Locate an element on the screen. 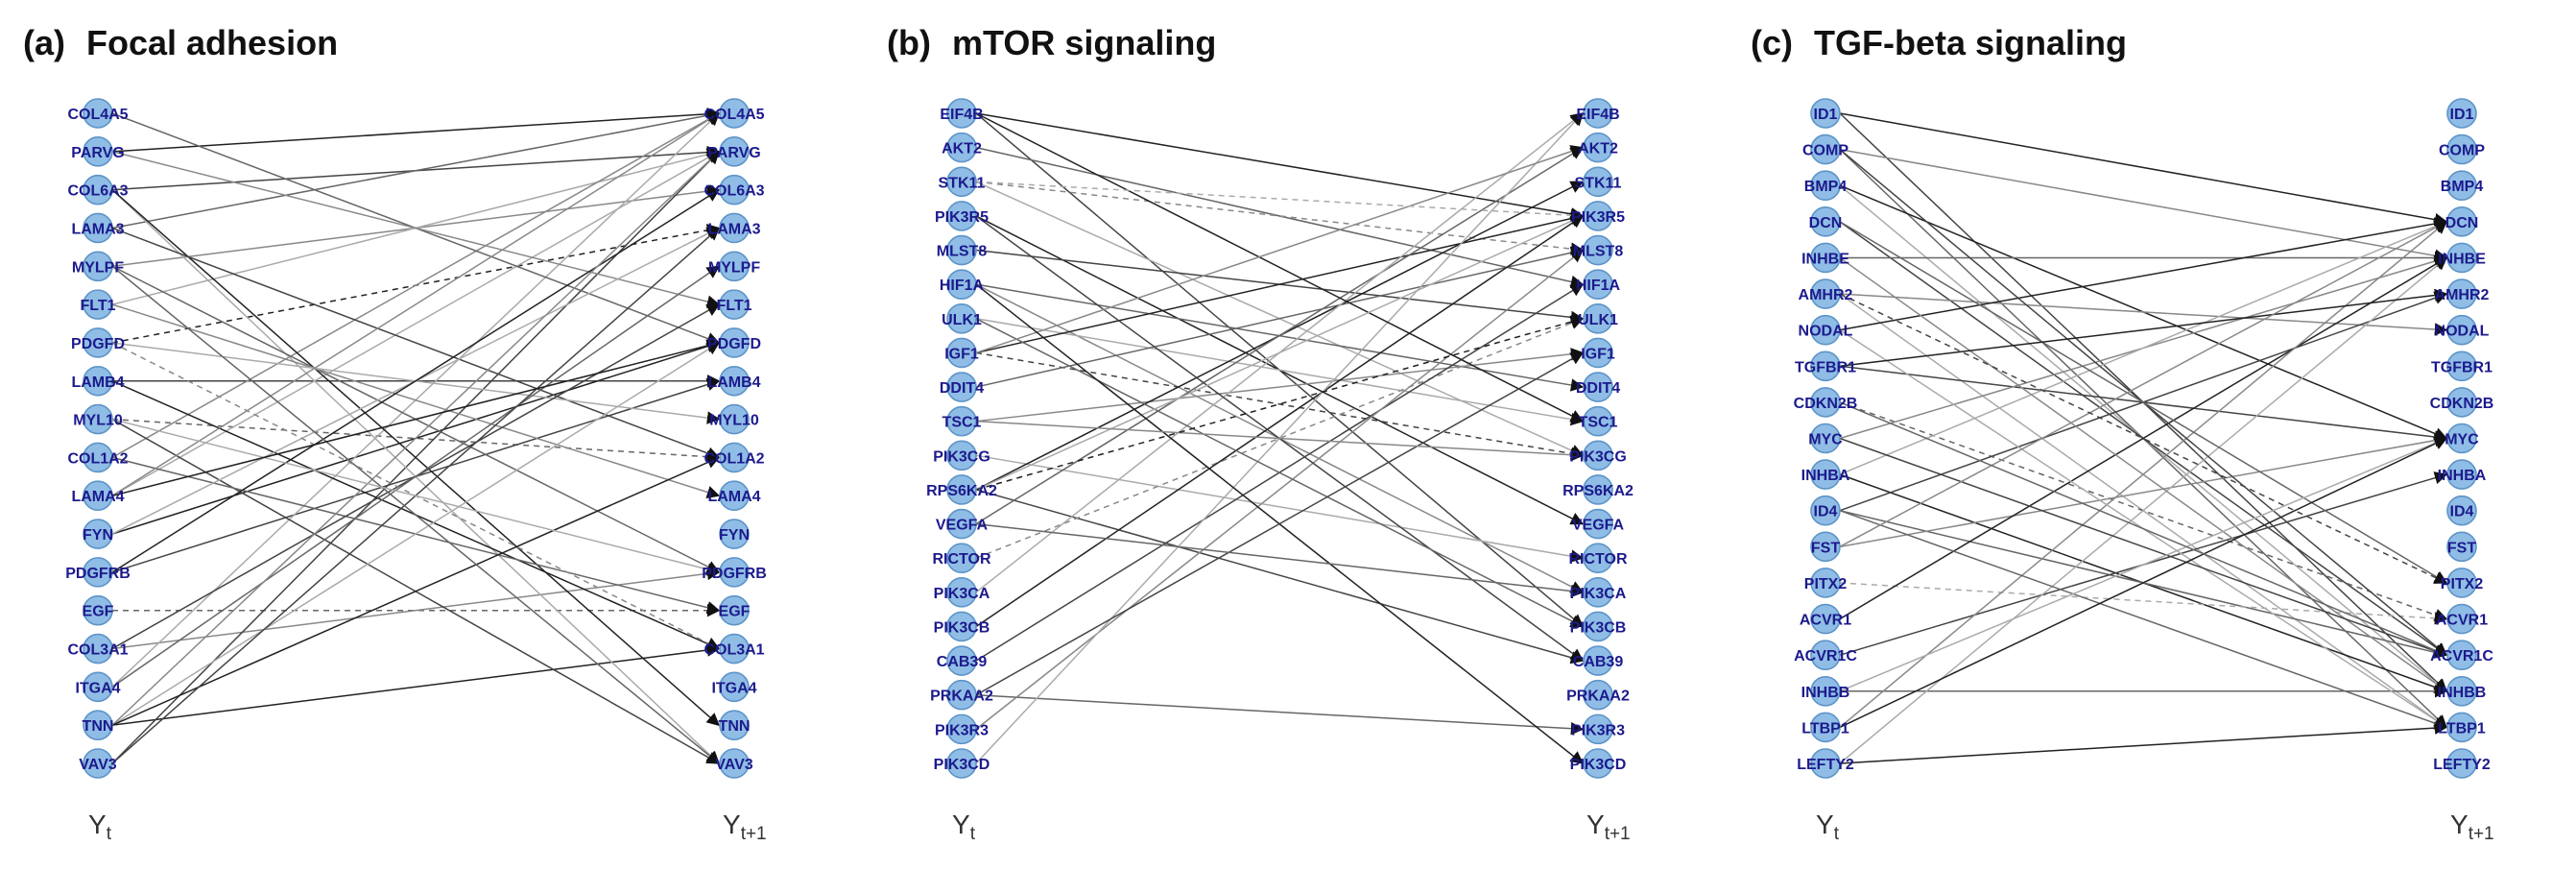  node-t1-egf: EGF is located at coordinates (735, 610).